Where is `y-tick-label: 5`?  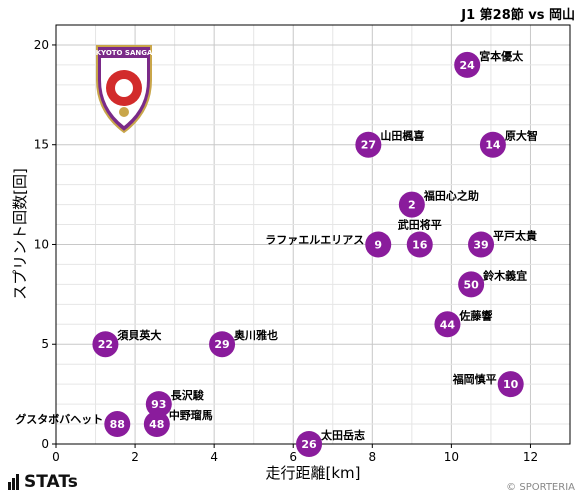
y-tick-label: 5 is located at coordinates (45, 344).